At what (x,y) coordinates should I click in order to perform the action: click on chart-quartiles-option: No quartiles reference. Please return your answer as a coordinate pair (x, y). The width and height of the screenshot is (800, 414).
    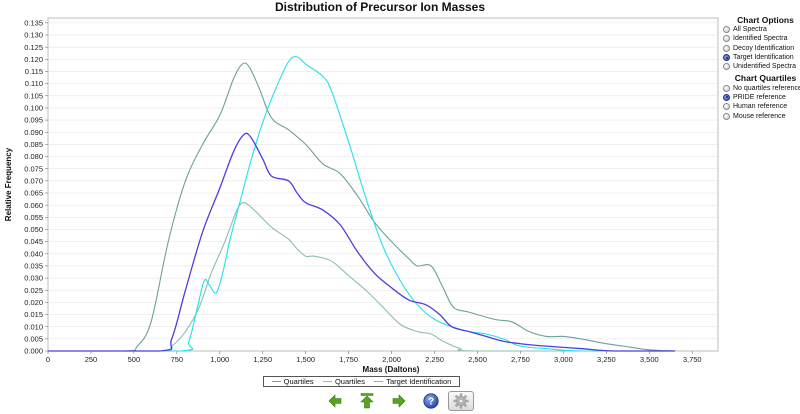
    Looking at the image, I should click on (761, 87).